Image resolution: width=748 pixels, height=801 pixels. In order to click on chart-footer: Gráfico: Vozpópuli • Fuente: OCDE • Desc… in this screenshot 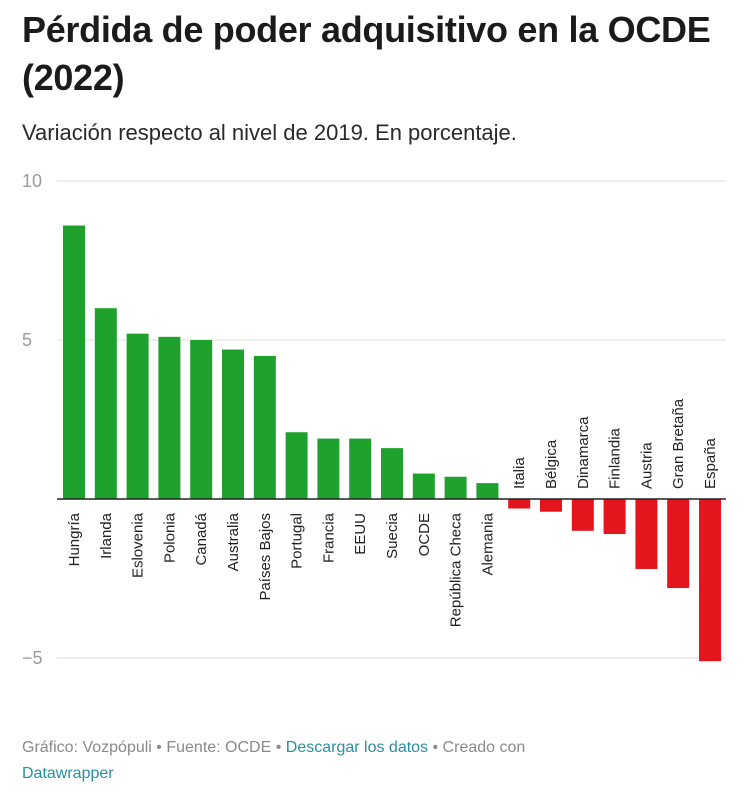, I will do `click(372, 761)`.